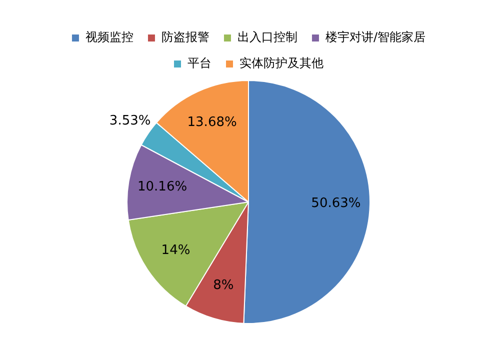 The height and width of the screenshot is (352, 497). I want to click on data-label: 14%, so click(175, 250).